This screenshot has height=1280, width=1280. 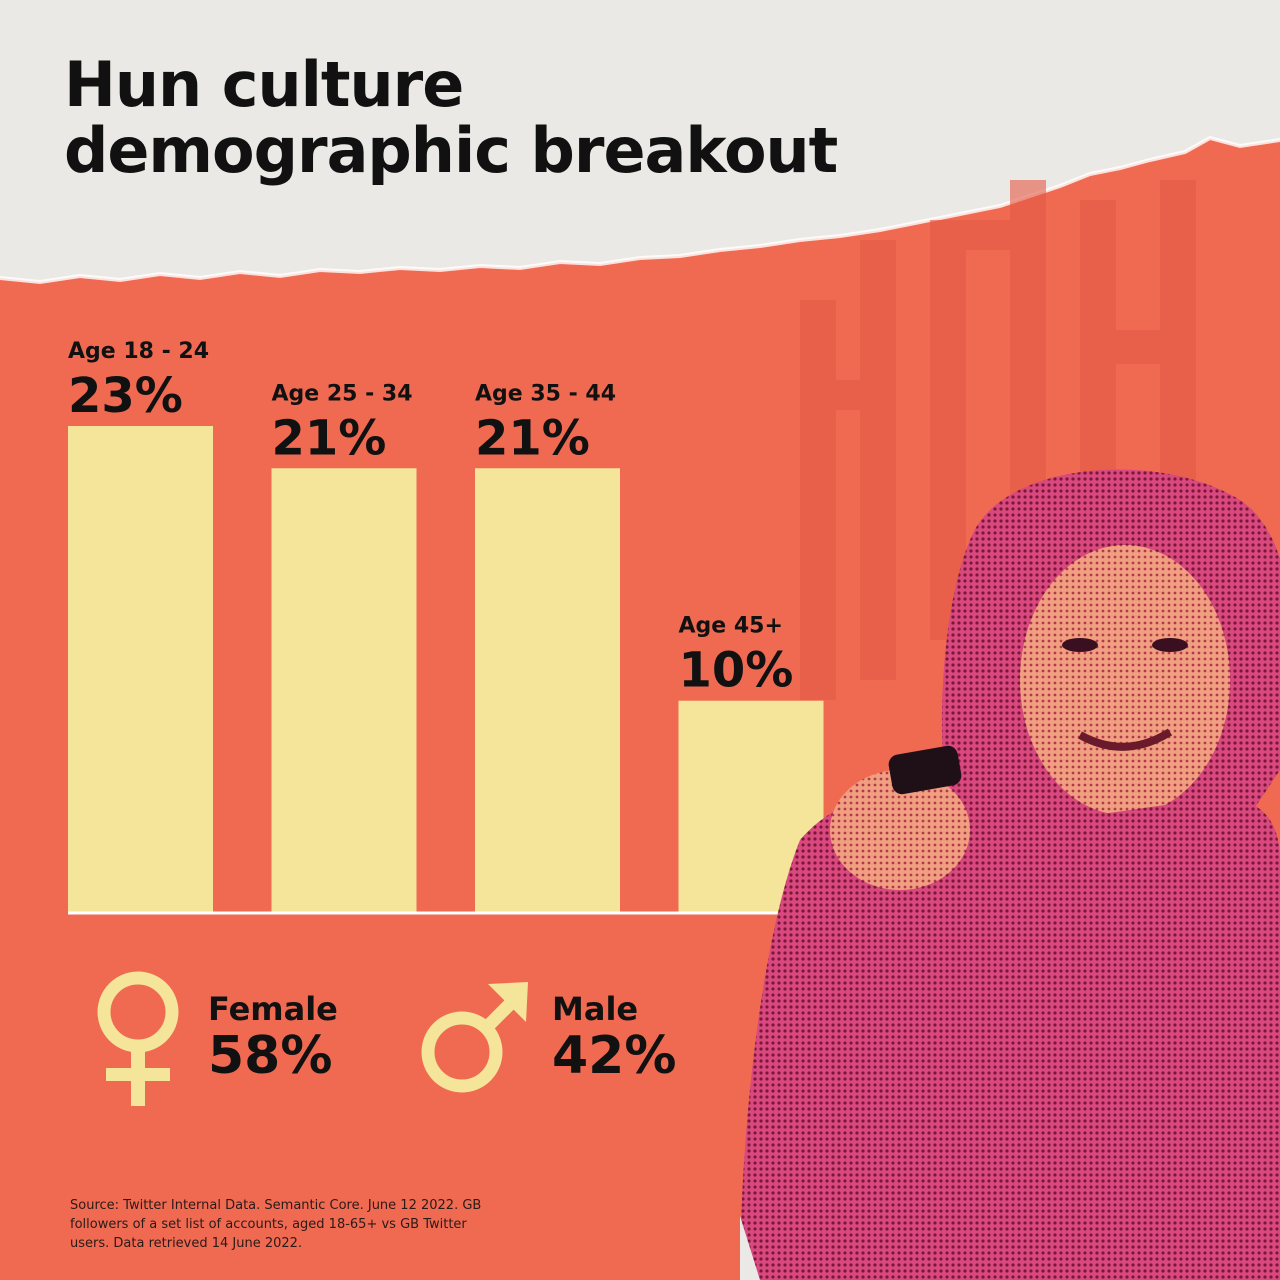 What do you see at coordinates (125, 396) in the screenshot?
I see `bar-value-label: 23%` at bounding box center [125, 396].